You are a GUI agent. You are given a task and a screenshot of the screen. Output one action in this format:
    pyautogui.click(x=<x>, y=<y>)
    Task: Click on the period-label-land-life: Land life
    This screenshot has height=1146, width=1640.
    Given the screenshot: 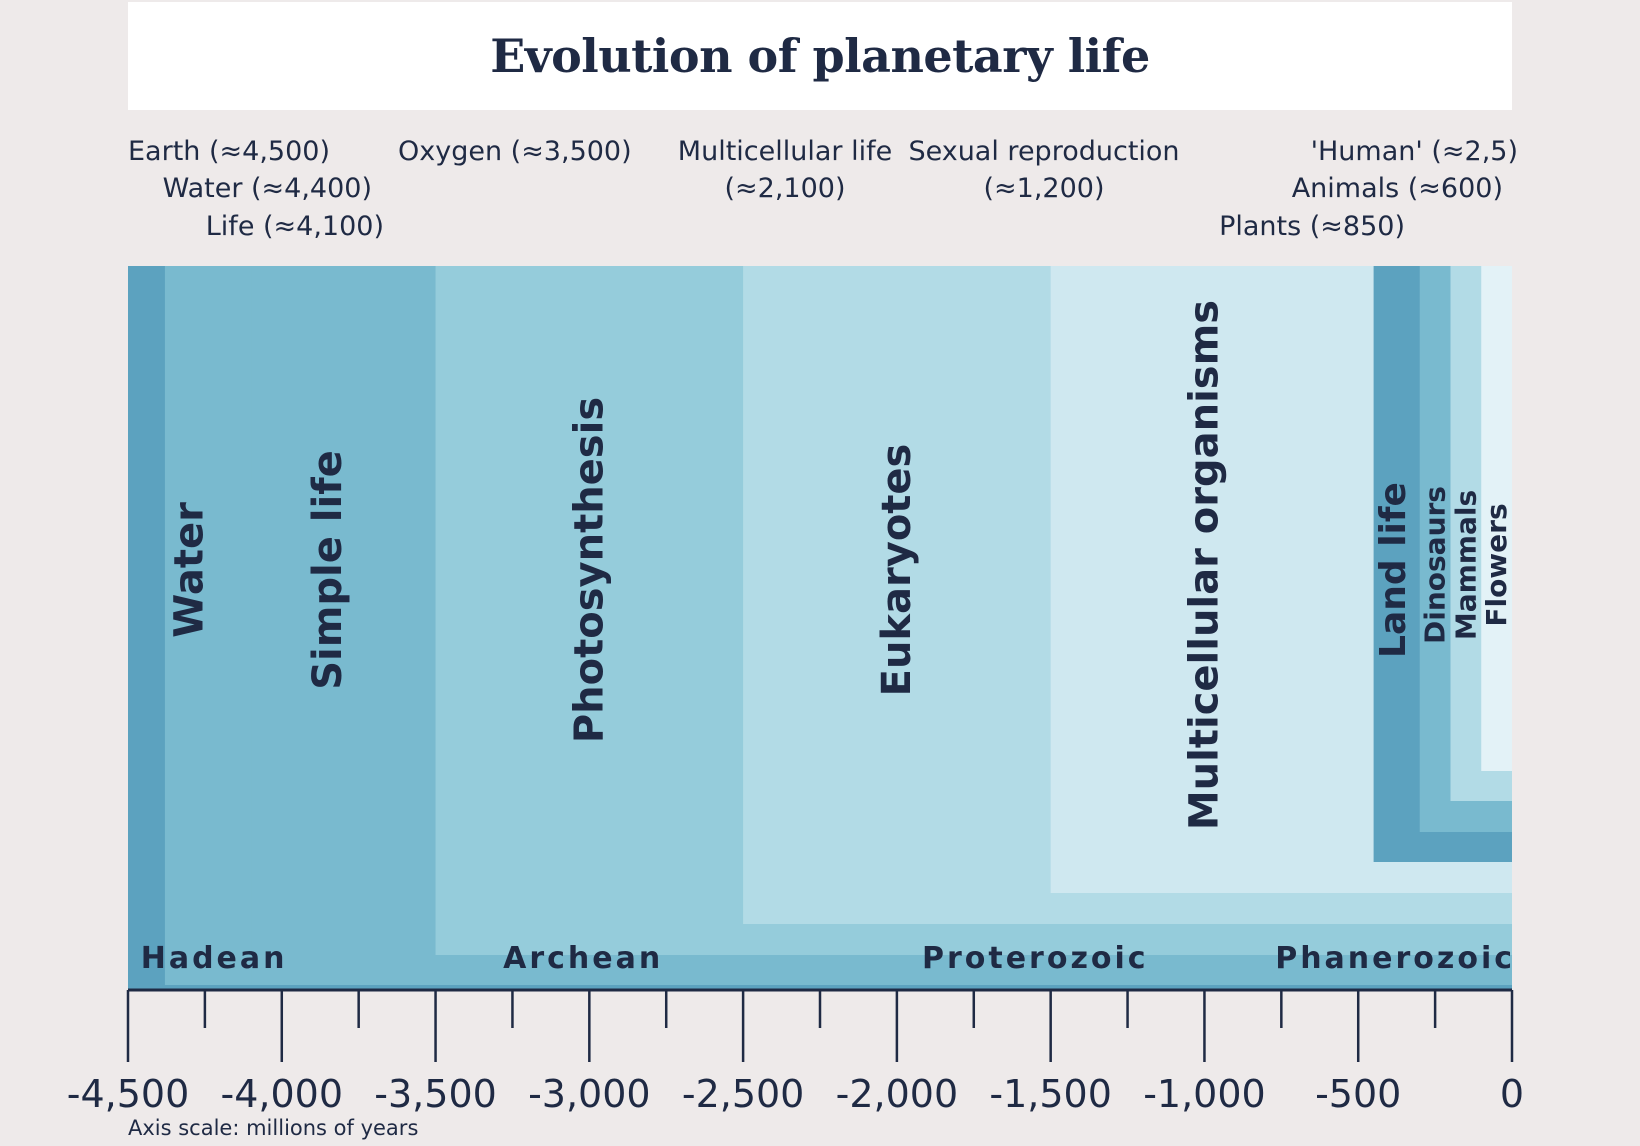 What is the action you would take?
    pyautogui.click(x=1393, y=570)
    